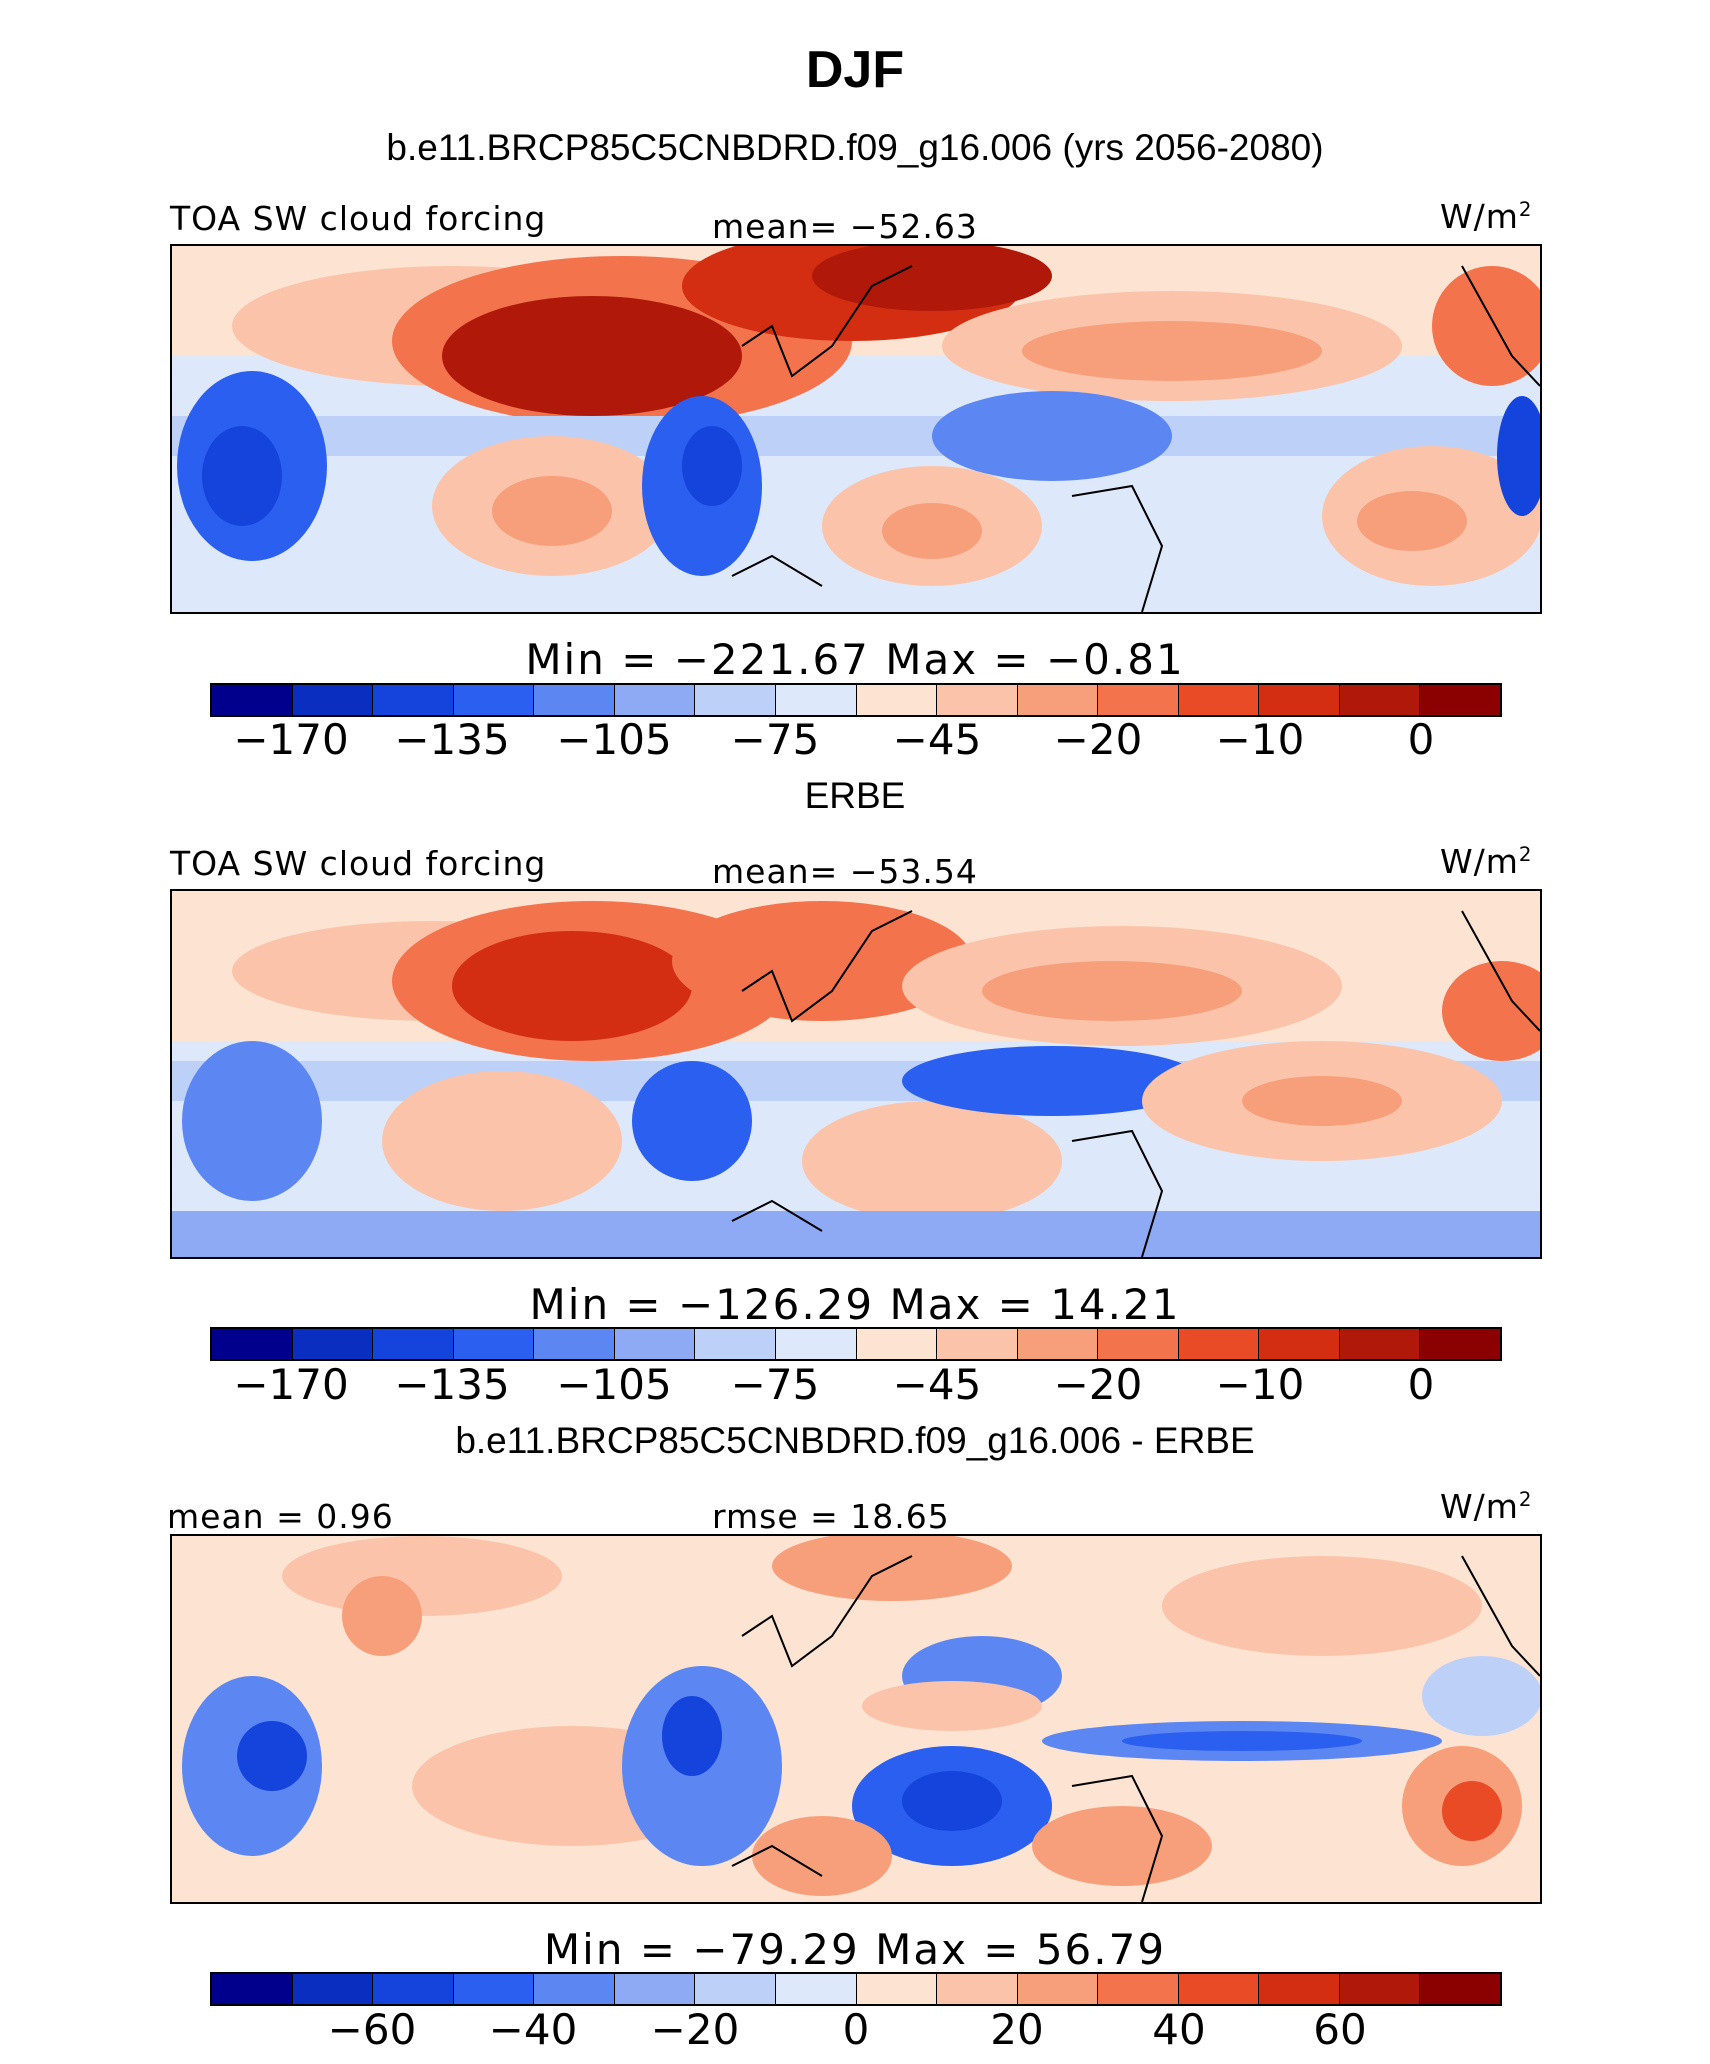 The height and width of the screenshot is (2064, 1710). I want to click on panel-1-units: W/m2, so click(1486, 216).